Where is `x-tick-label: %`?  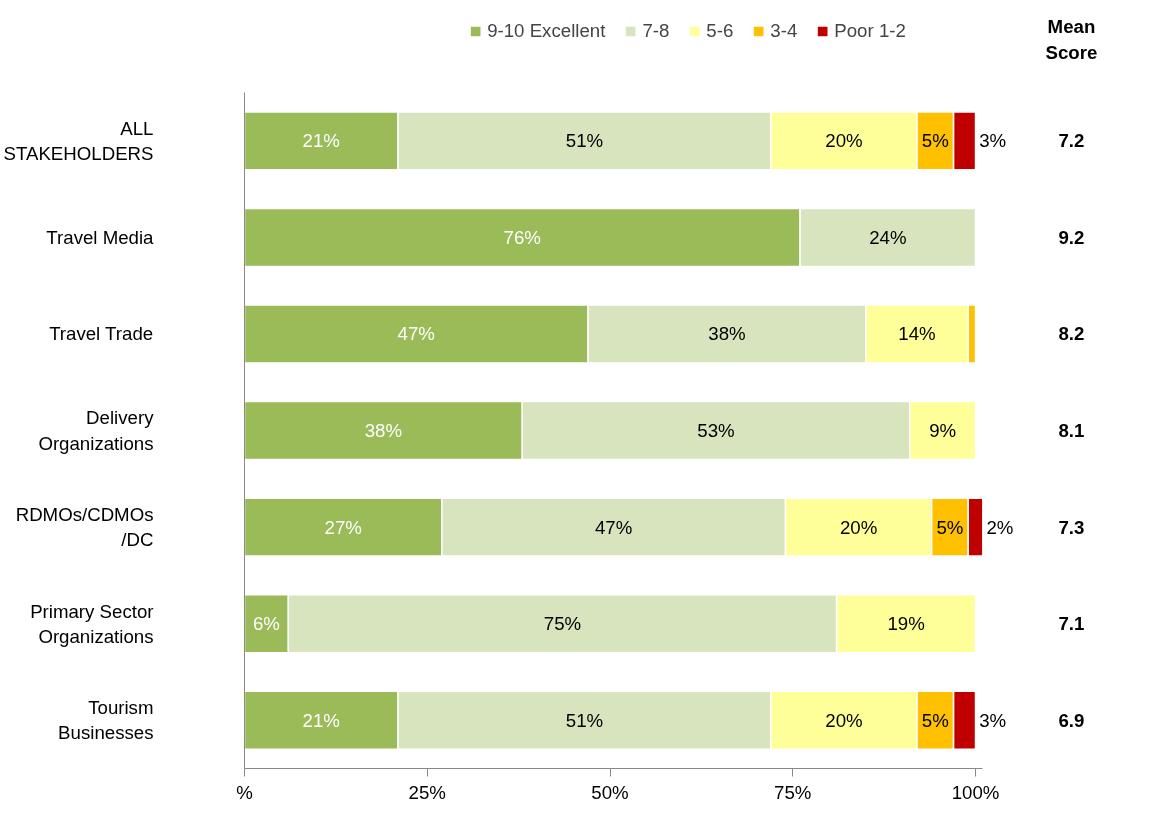 x-tick-label: % is located at coordinates (244, 792).